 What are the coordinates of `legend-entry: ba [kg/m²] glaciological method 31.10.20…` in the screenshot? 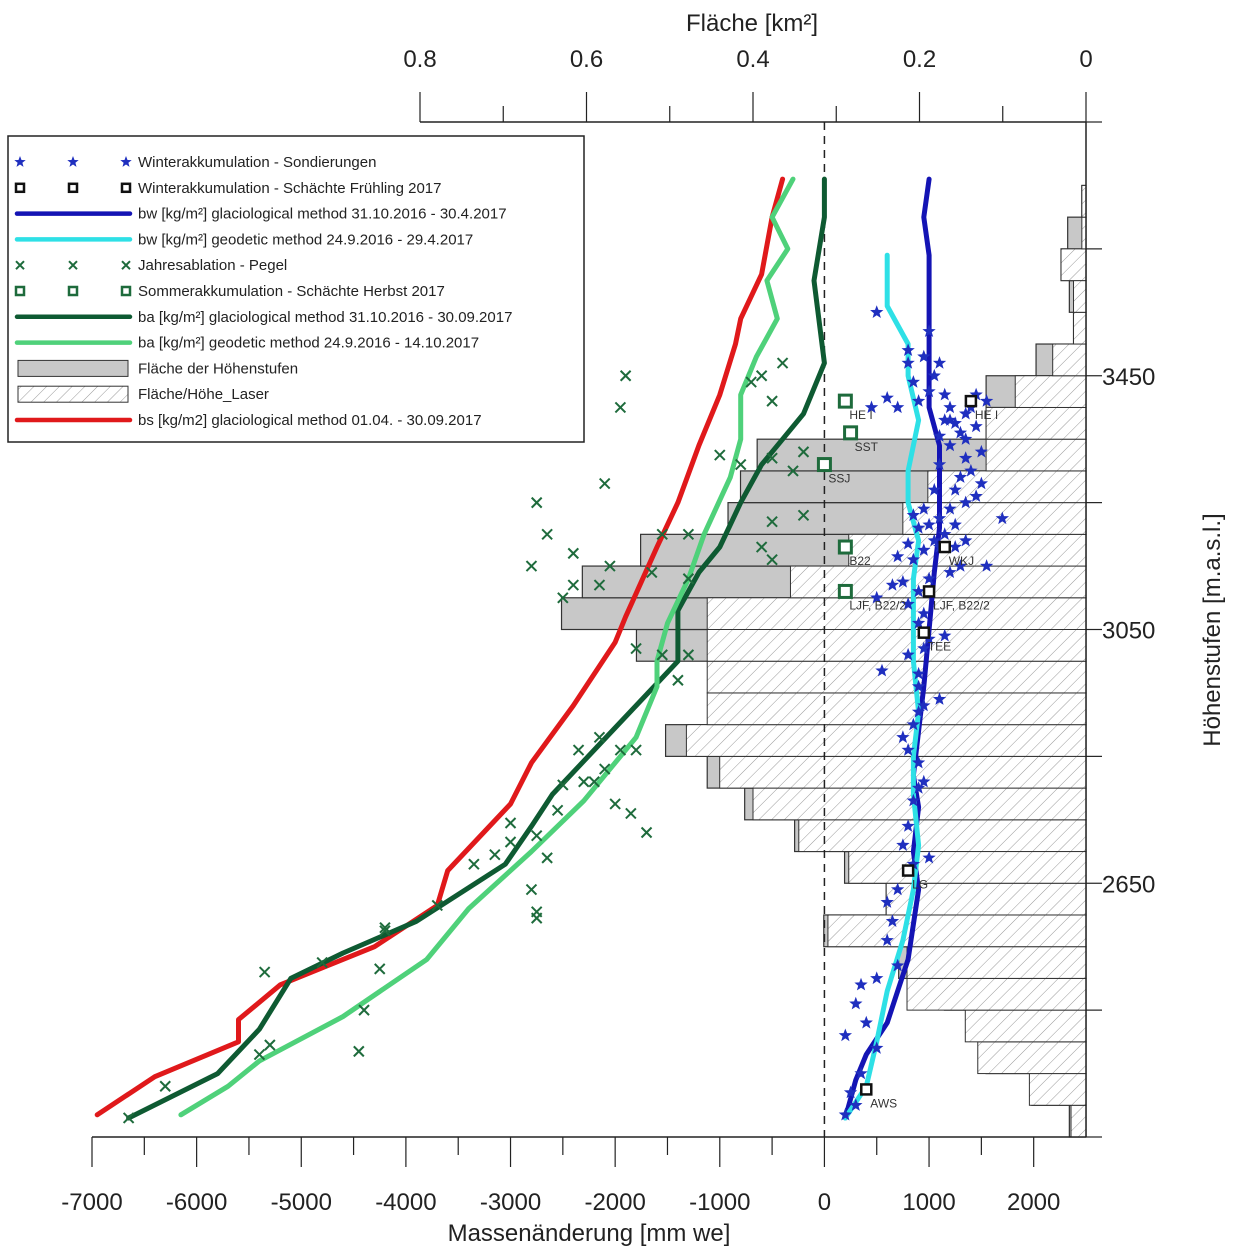 It's located at (263, 317).